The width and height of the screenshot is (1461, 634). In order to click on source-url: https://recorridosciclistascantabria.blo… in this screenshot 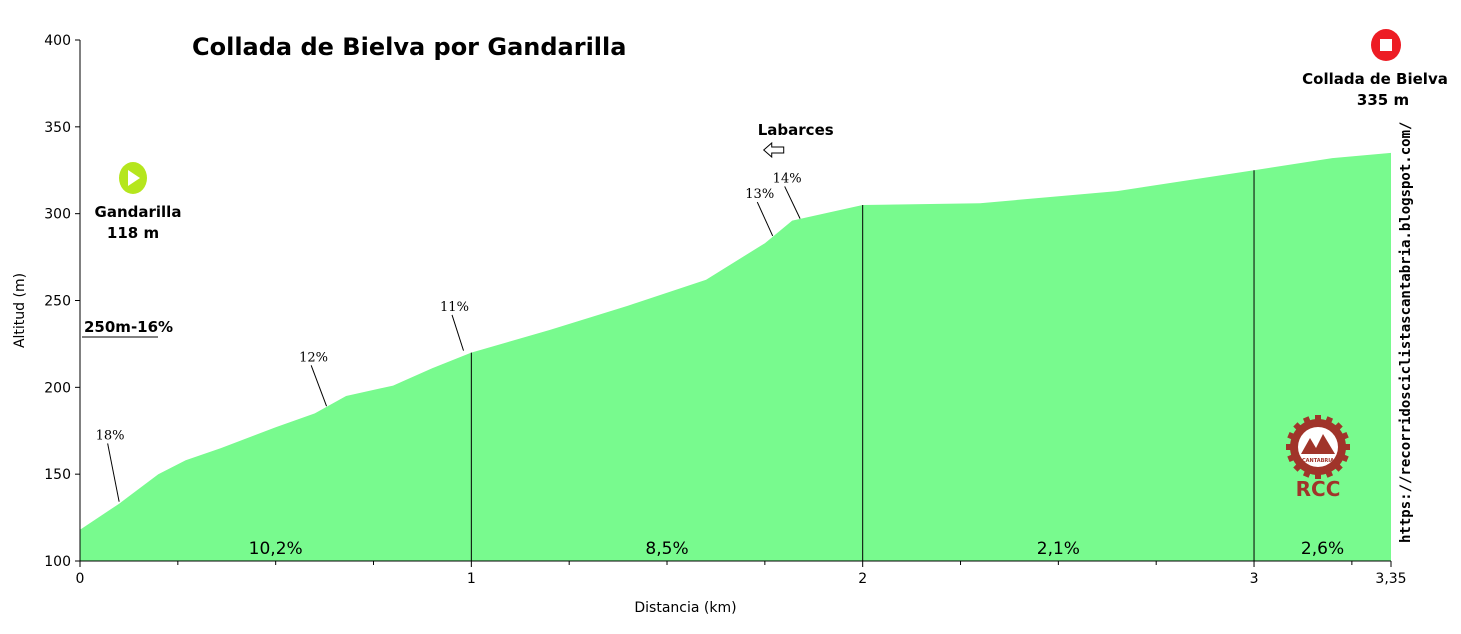, I will do `click(1406, 332)`.